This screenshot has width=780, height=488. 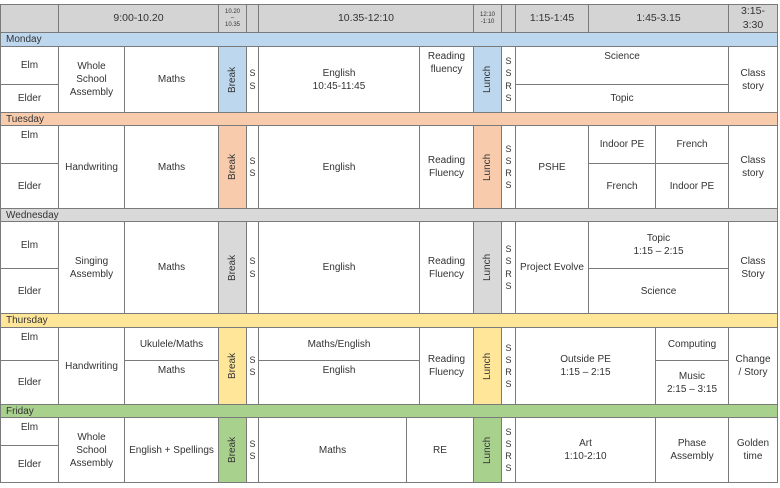 What do you see at coordinates (389, 411) in the screenshot?
I see `day-bar-friday: Friday` at bounding box center [389, 411].